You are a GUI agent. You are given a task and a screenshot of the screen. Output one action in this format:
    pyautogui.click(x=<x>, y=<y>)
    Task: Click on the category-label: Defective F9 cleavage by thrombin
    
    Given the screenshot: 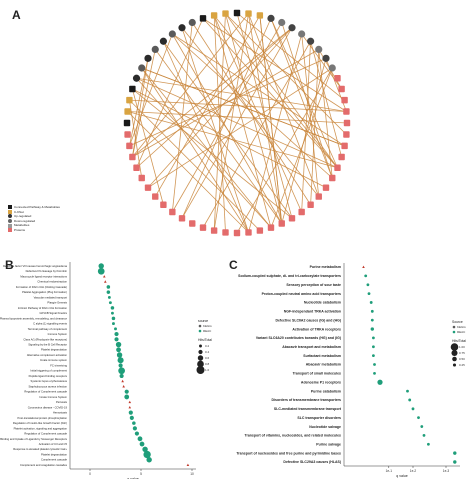 What is the action you would take?
    pyautogui.click(x=47, y=271)
    